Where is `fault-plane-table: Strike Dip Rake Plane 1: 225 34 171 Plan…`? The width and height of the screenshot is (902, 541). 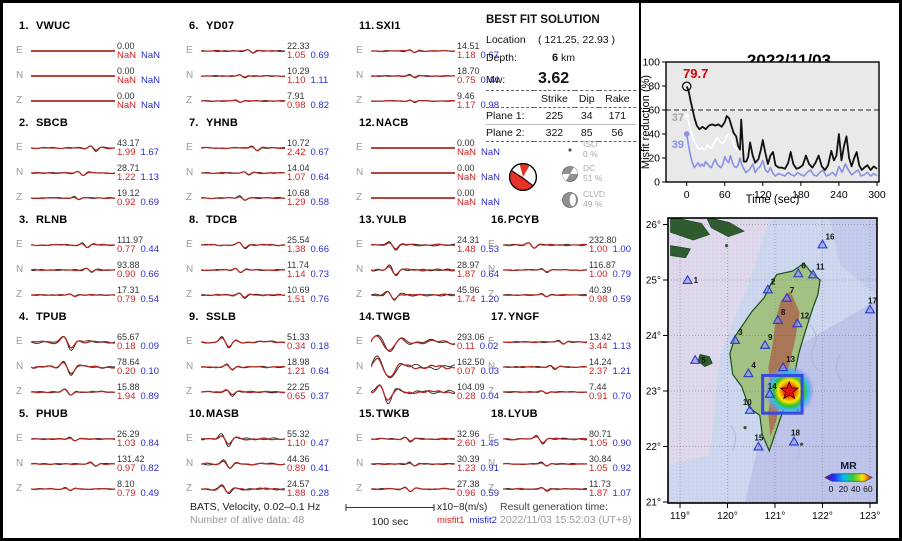 fault-plane-table: Strike Dip Rake Plane 1: 225 34 171 Plan… is located at coordinates (561, 116).